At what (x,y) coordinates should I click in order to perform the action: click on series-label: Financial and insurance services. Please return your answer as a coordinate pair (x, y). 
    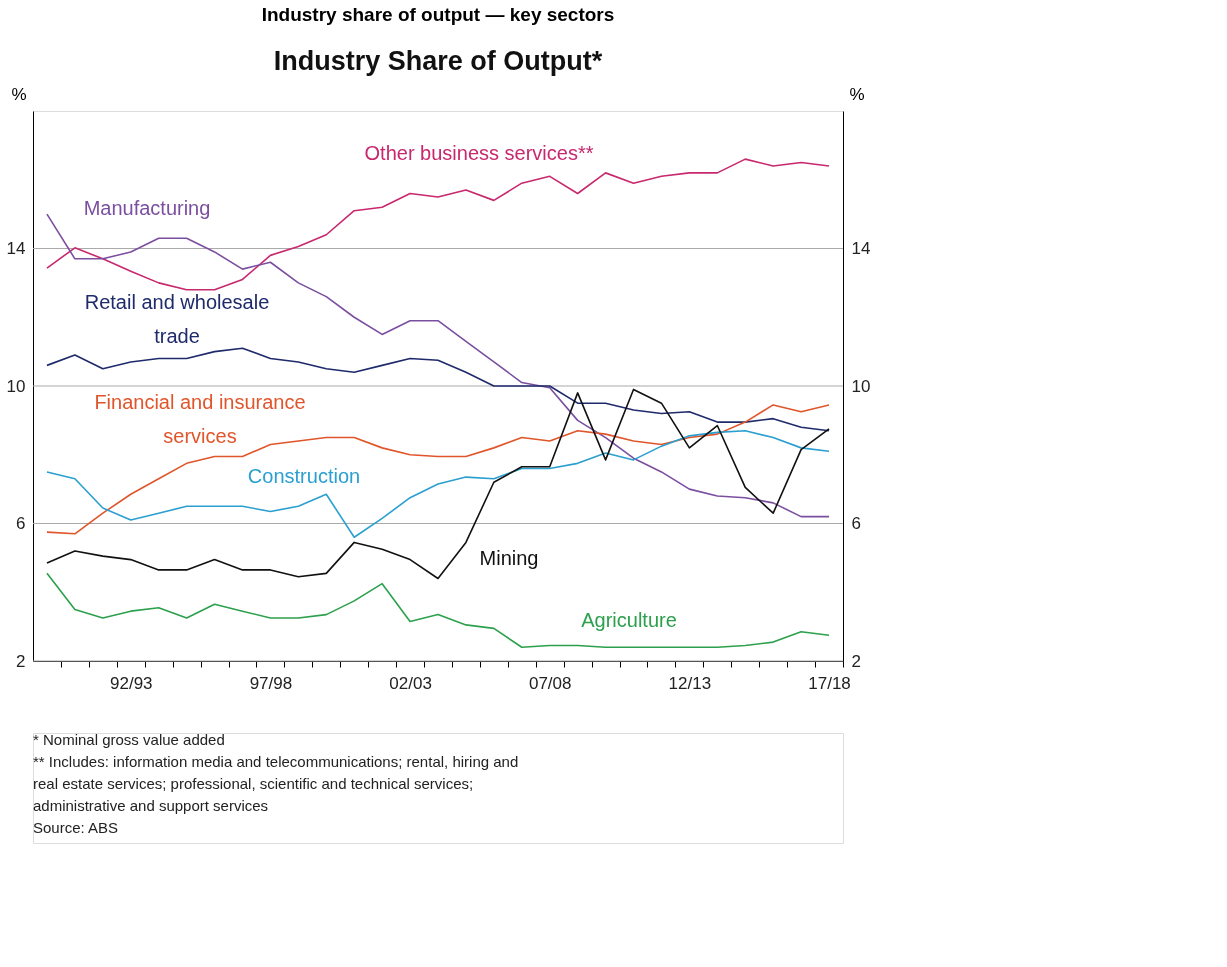
    Looking at the image, I should click on (200, 419).